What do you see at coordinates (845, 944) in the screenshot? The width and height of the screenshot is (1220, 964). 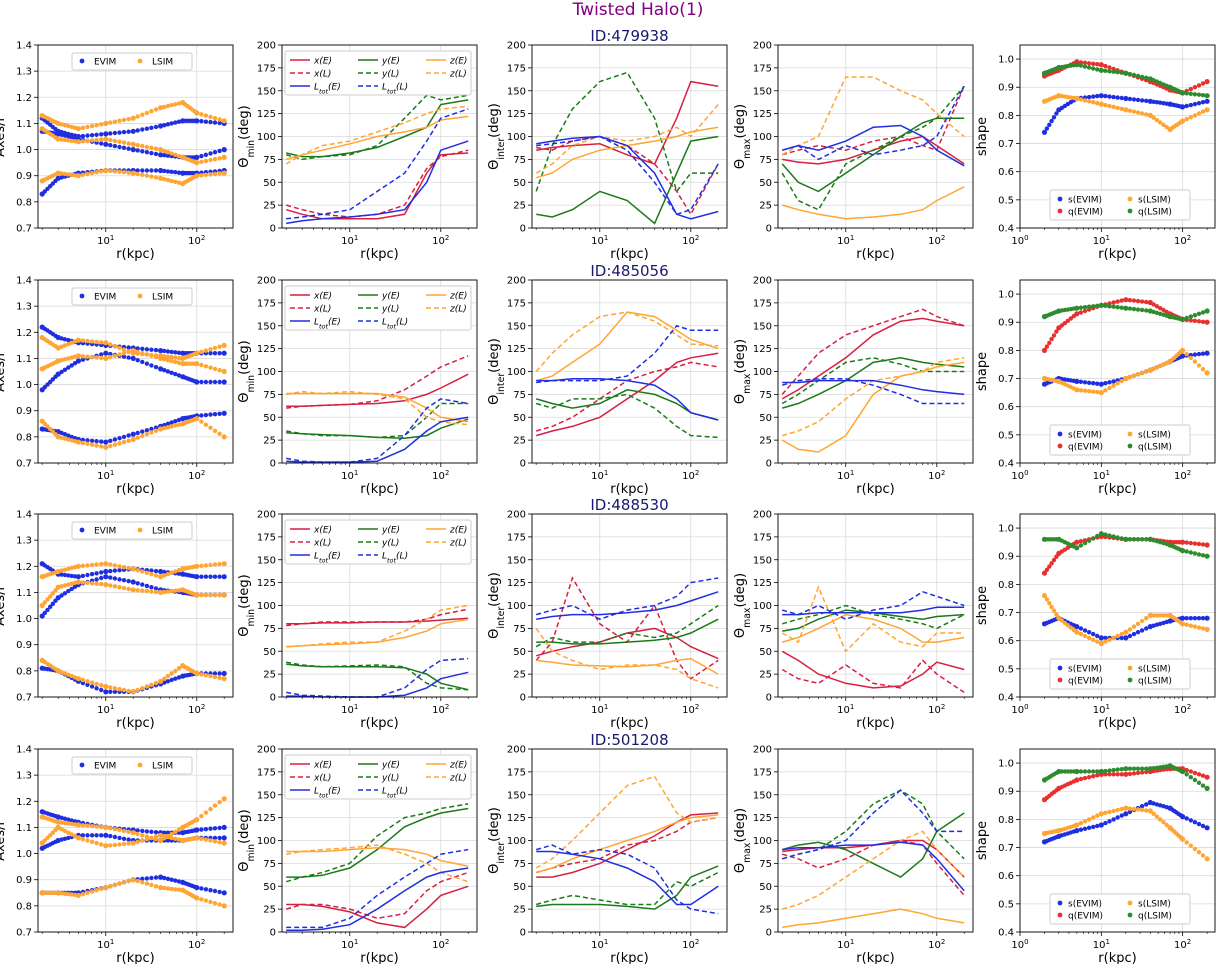 I see `x-tick-label: 10¹` at bounding box center [845, 944].